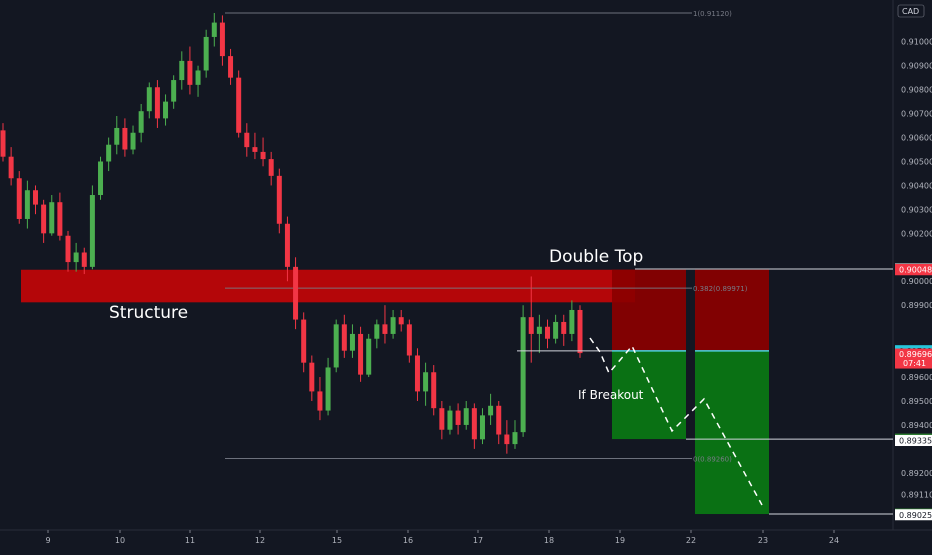 This screenshot has width=932, height=555. Describe the element at coordinates (916, 401) in the screenshot. I see `y-tick-label: 0.89500` at that location.